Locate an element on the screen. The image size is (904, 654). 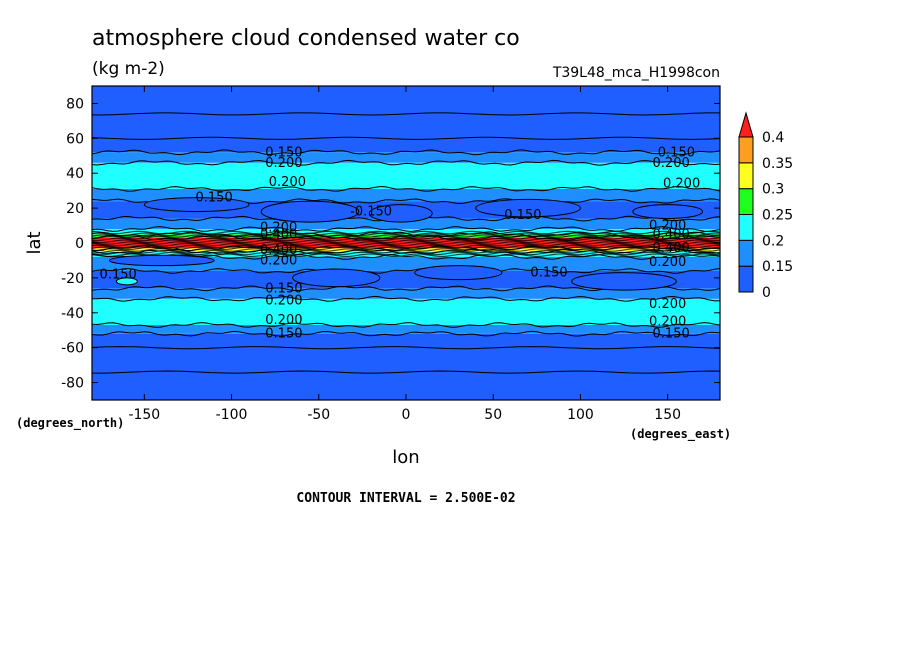
contour-label-19: 0.150 is located at coordinates (283, 288).